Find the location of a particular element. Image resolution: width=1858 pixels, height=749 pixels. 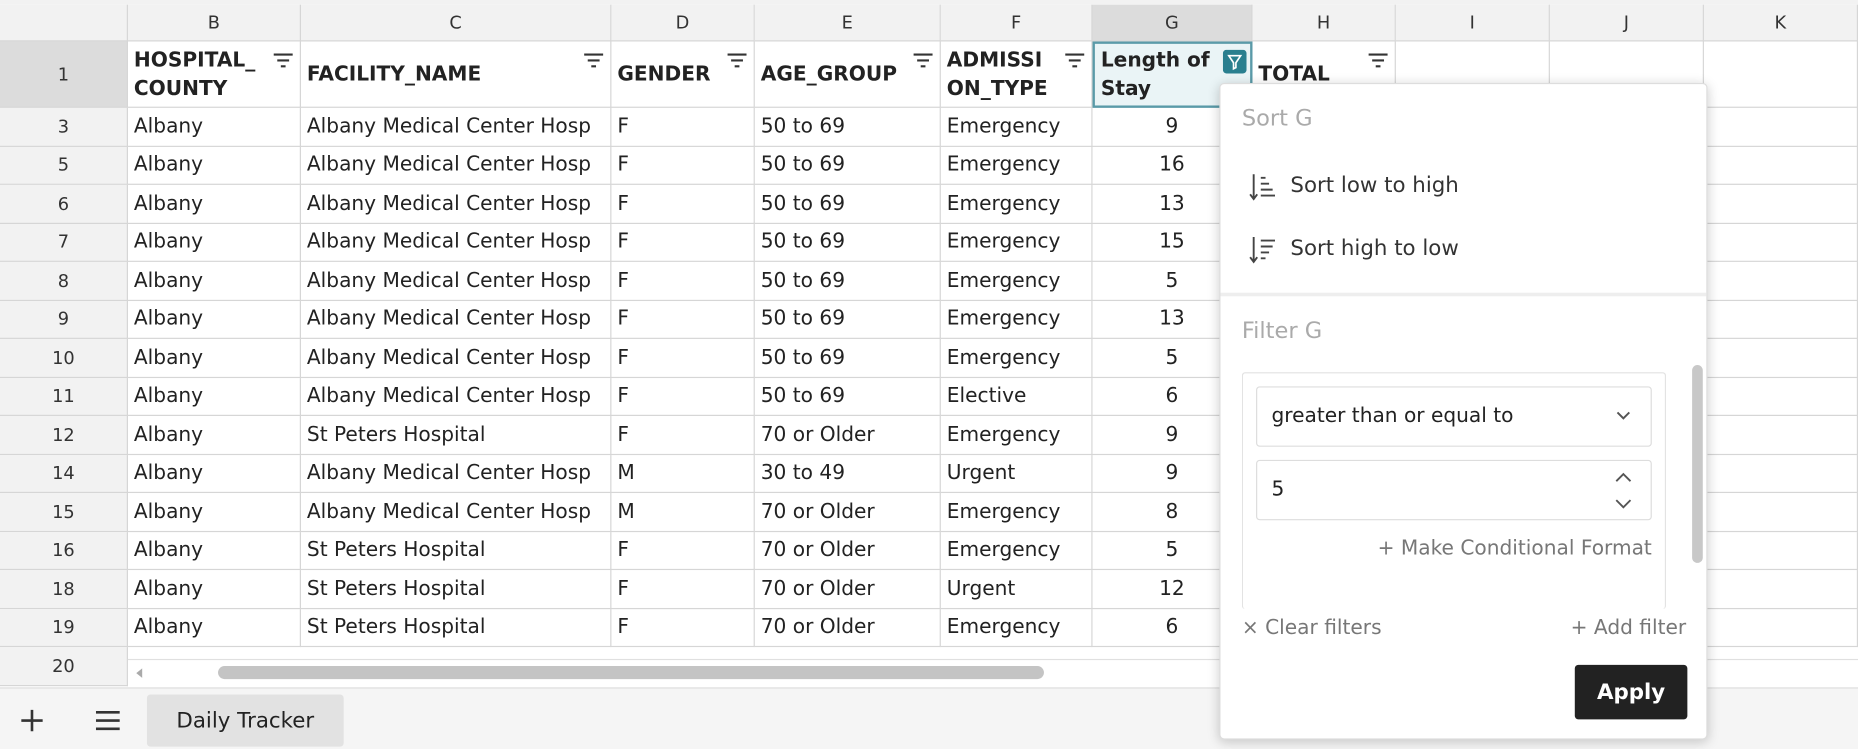

header-cell: AGE_GROUP is located at coordinates (847, 74).